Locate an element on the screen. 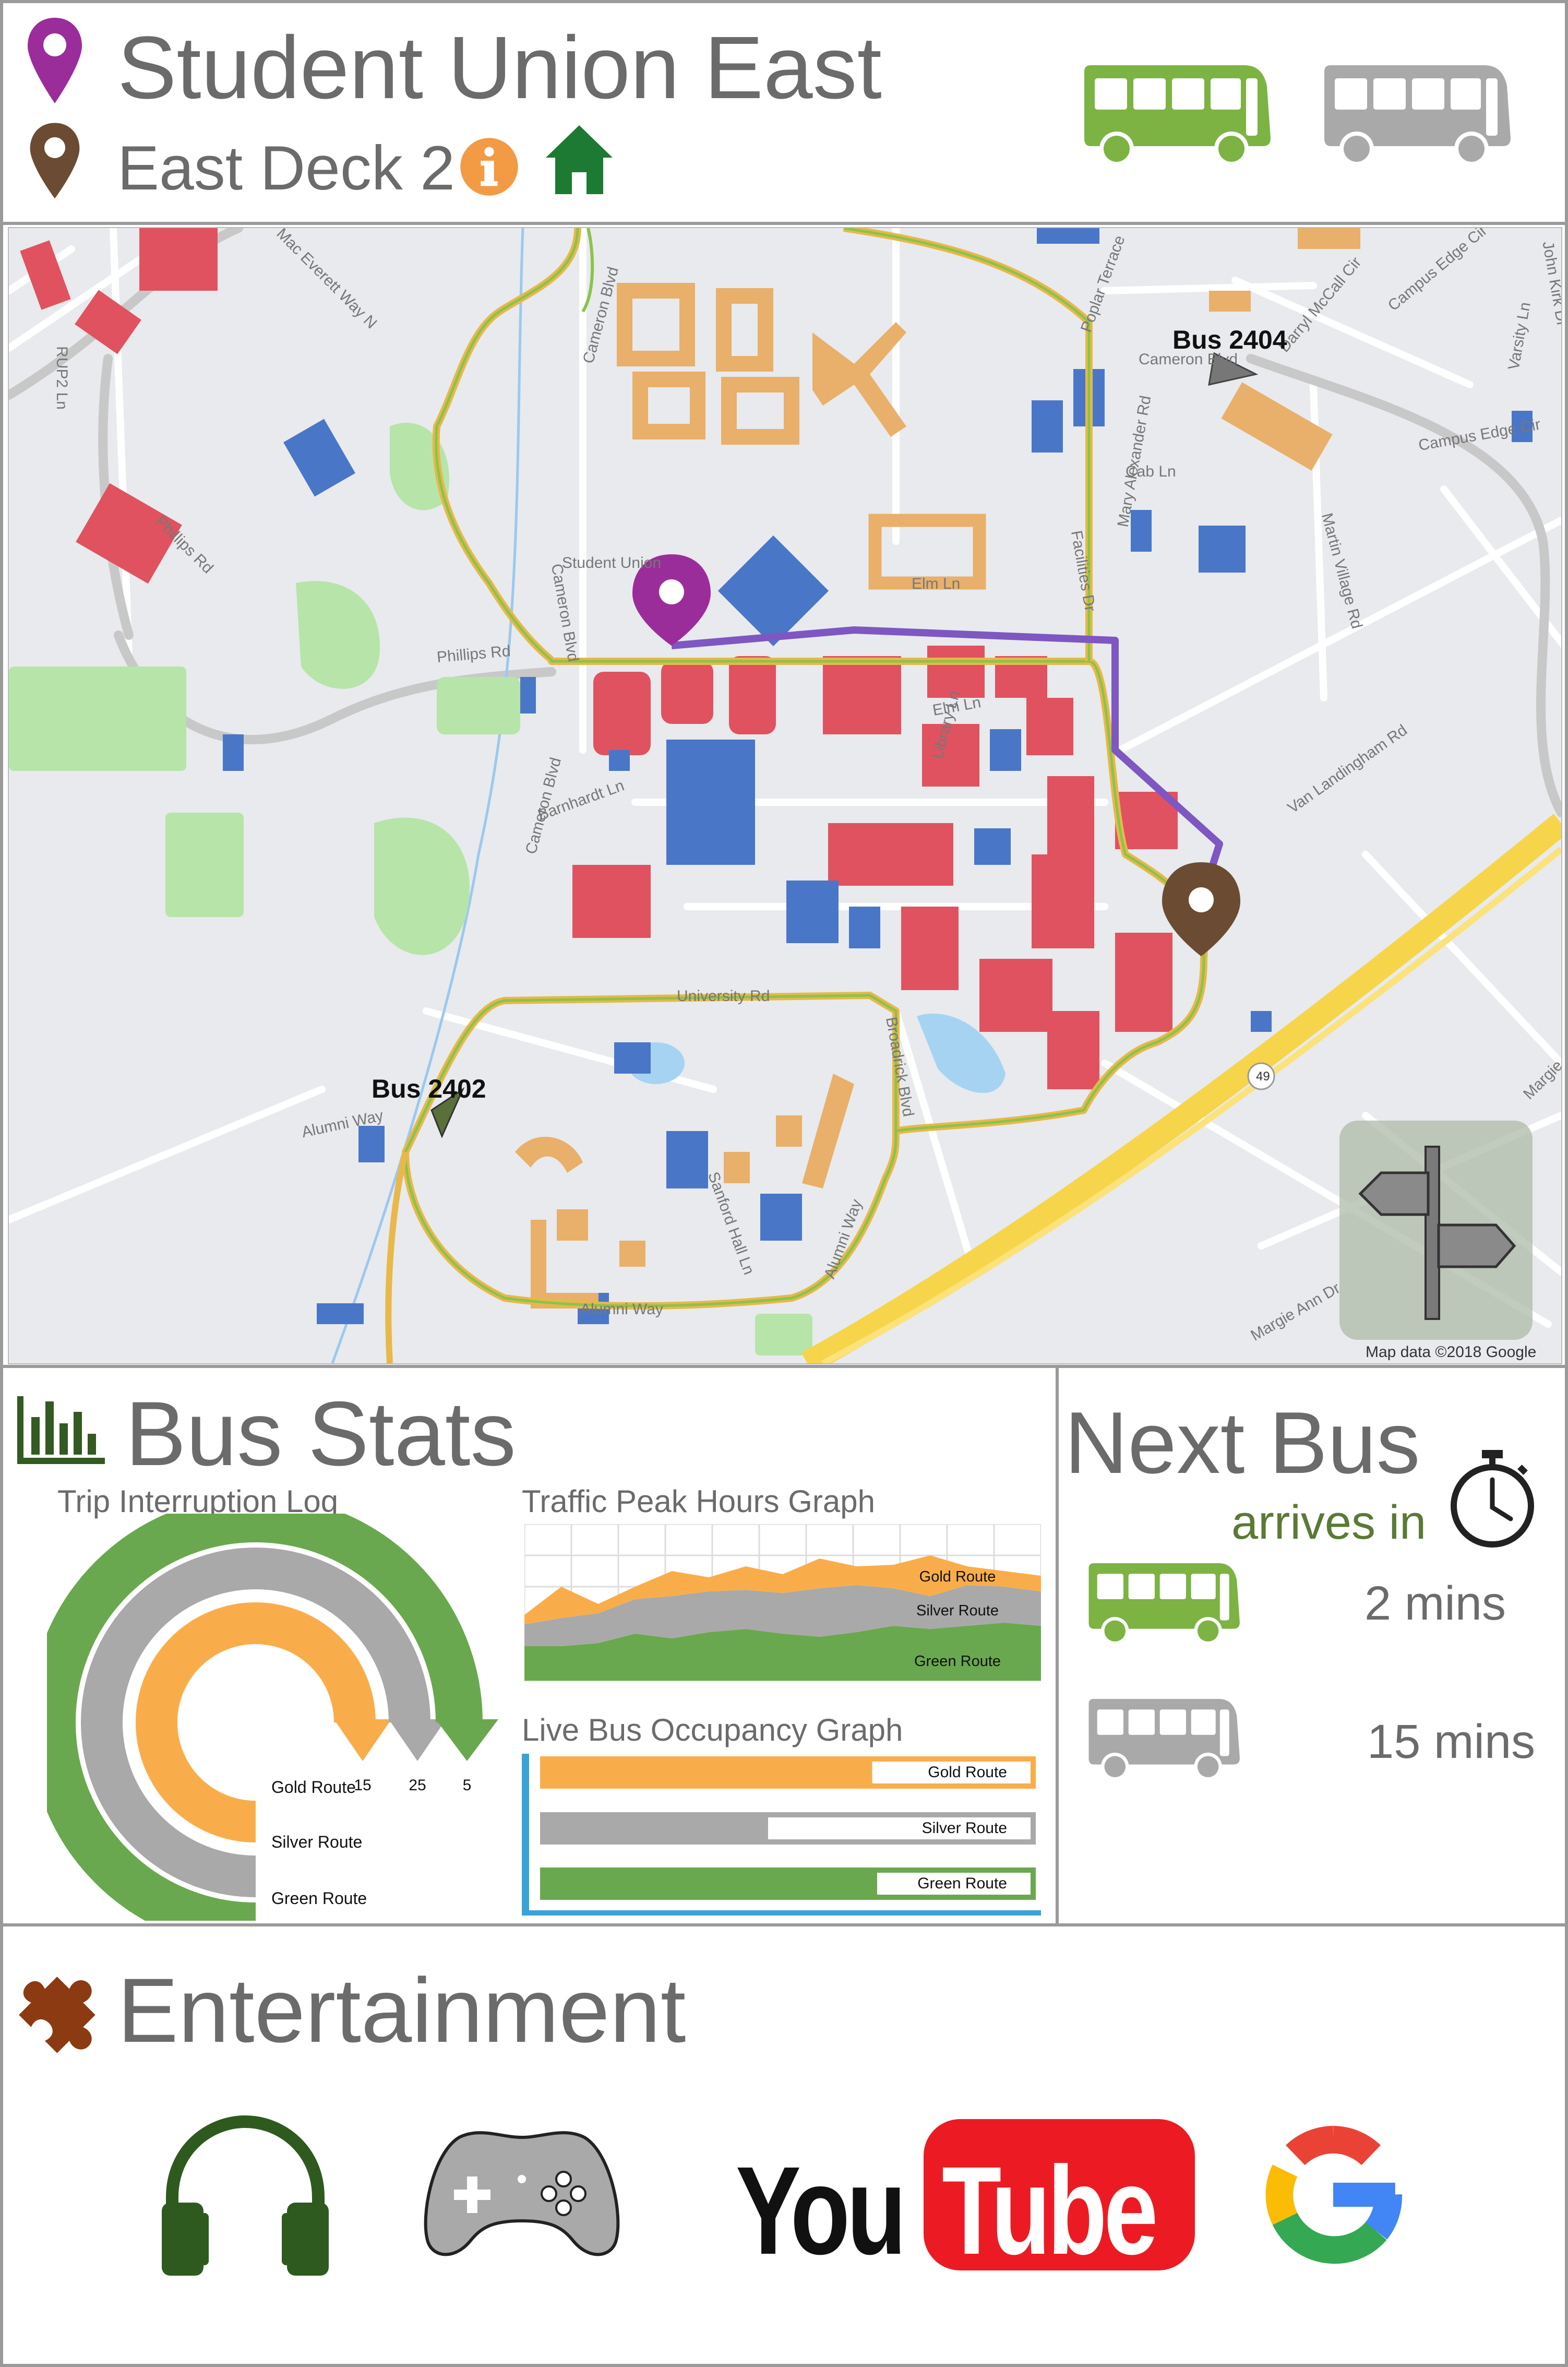  next-silver-bus-icon is located at coordinates (1164, 1740).